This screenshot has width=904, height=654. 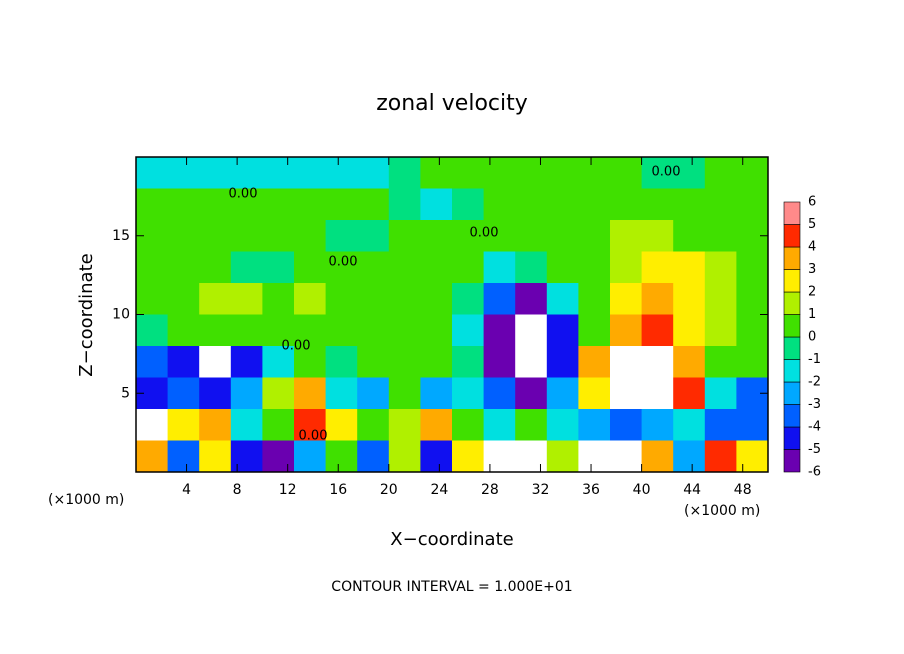 I want to click on colorbar-label: -2, so click(x=814, y=382).